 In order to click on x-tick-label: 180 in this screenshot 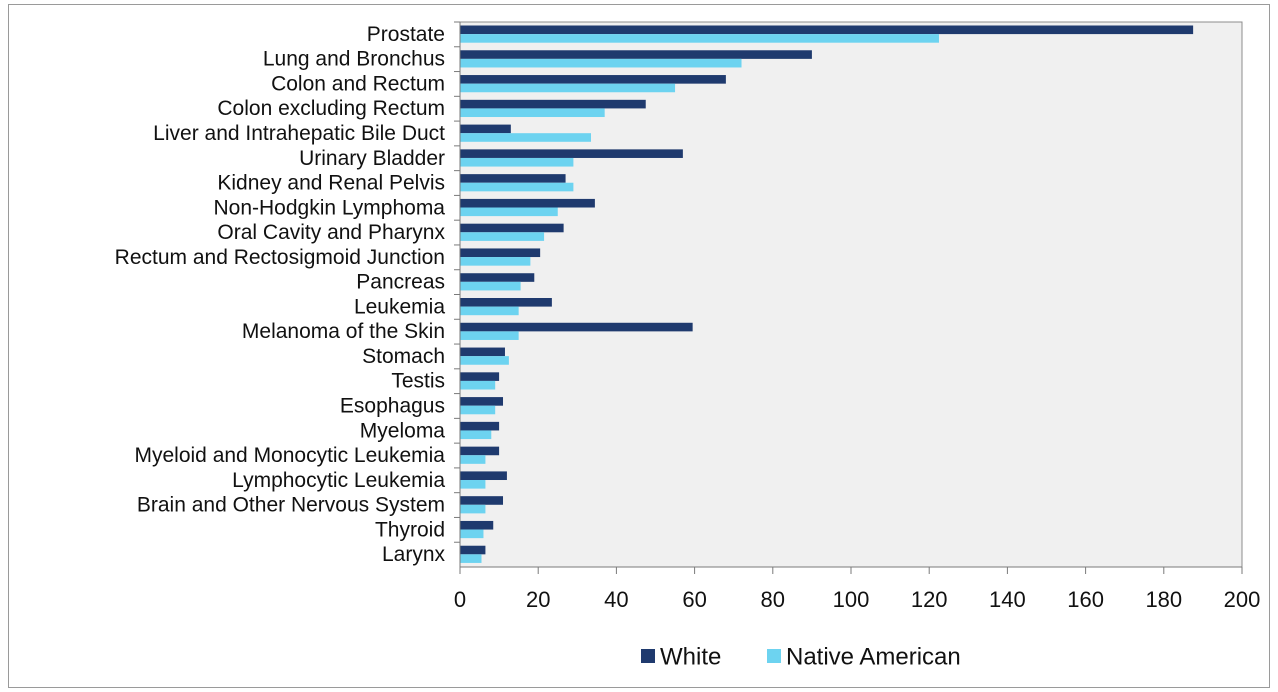, I will do `click(1163, 599)`.